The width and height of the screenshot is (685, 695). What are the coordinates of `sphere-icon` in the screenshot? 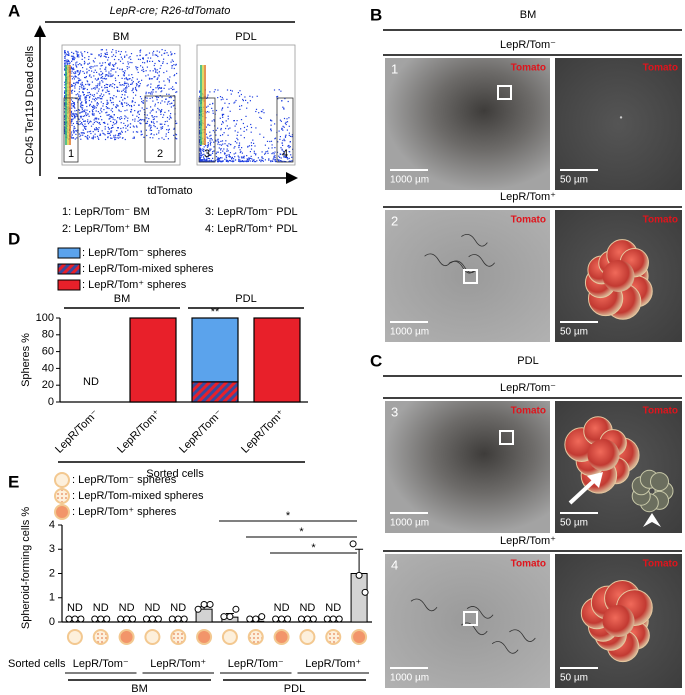 It's located at (229, 637).